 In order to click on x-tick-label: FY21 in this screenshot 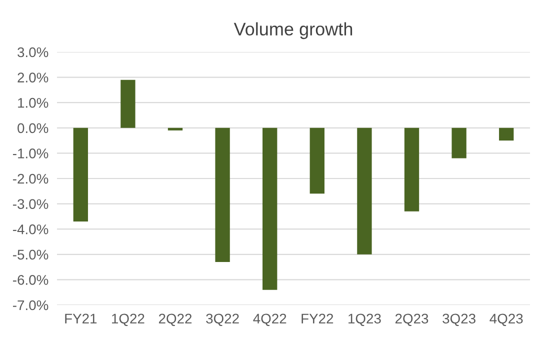, I will do `click(81, 319)`.